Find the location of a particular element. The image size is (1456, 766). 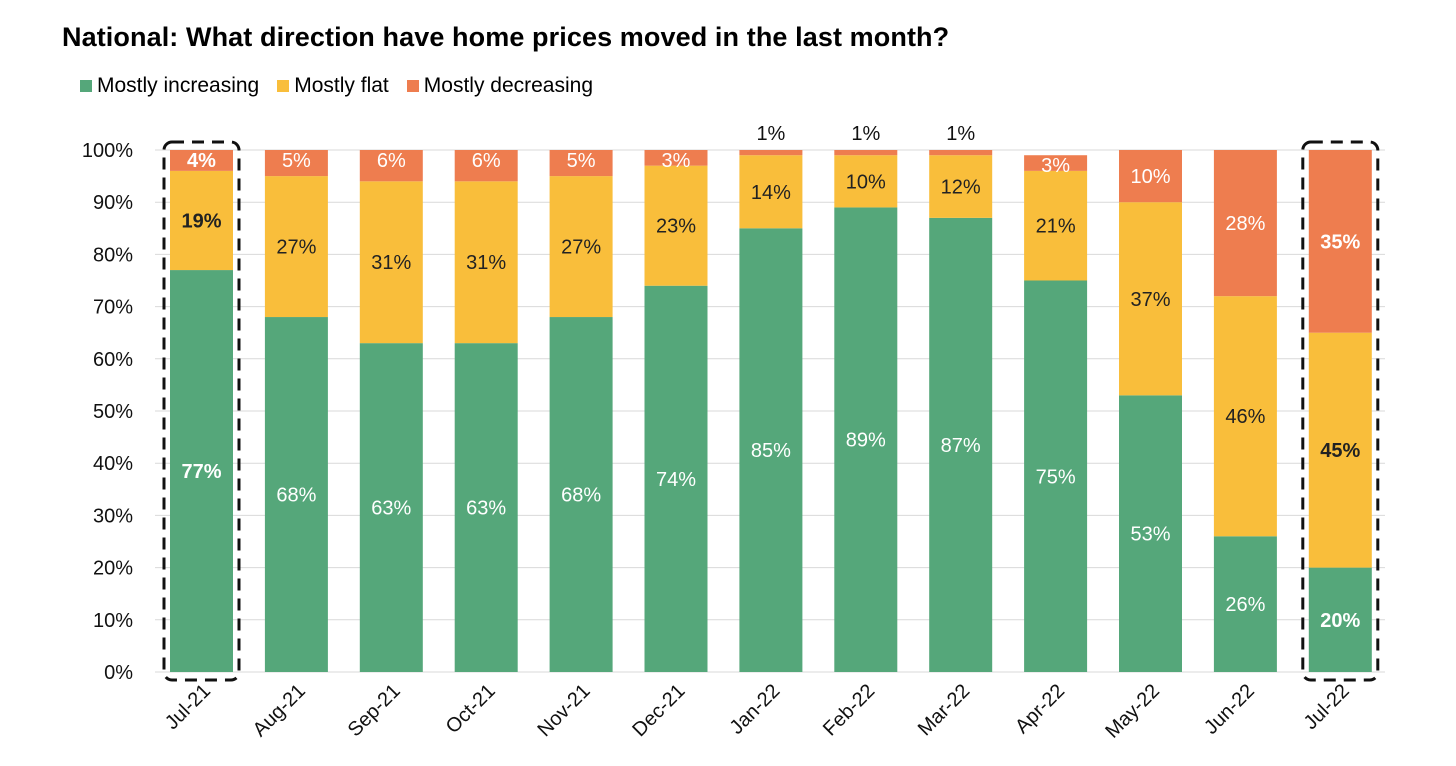

y-tick-label: 10% is located at coordinates (113, 621).